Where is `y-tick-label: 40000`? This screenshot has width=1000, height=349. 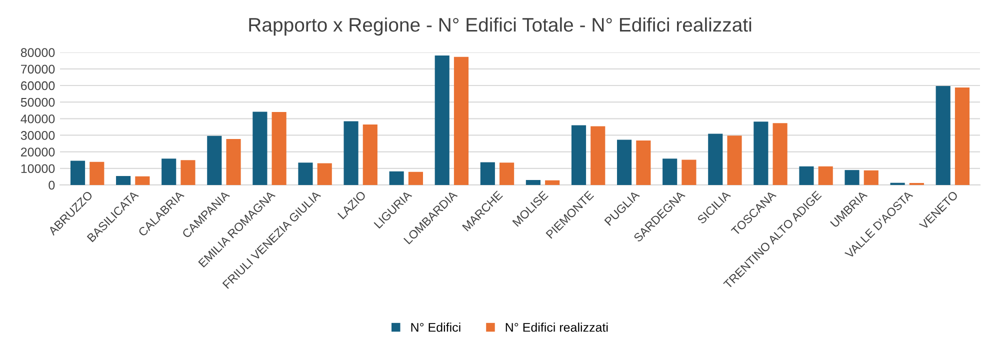 y-tick-label: 40000 is located at coordinates (37, 119).